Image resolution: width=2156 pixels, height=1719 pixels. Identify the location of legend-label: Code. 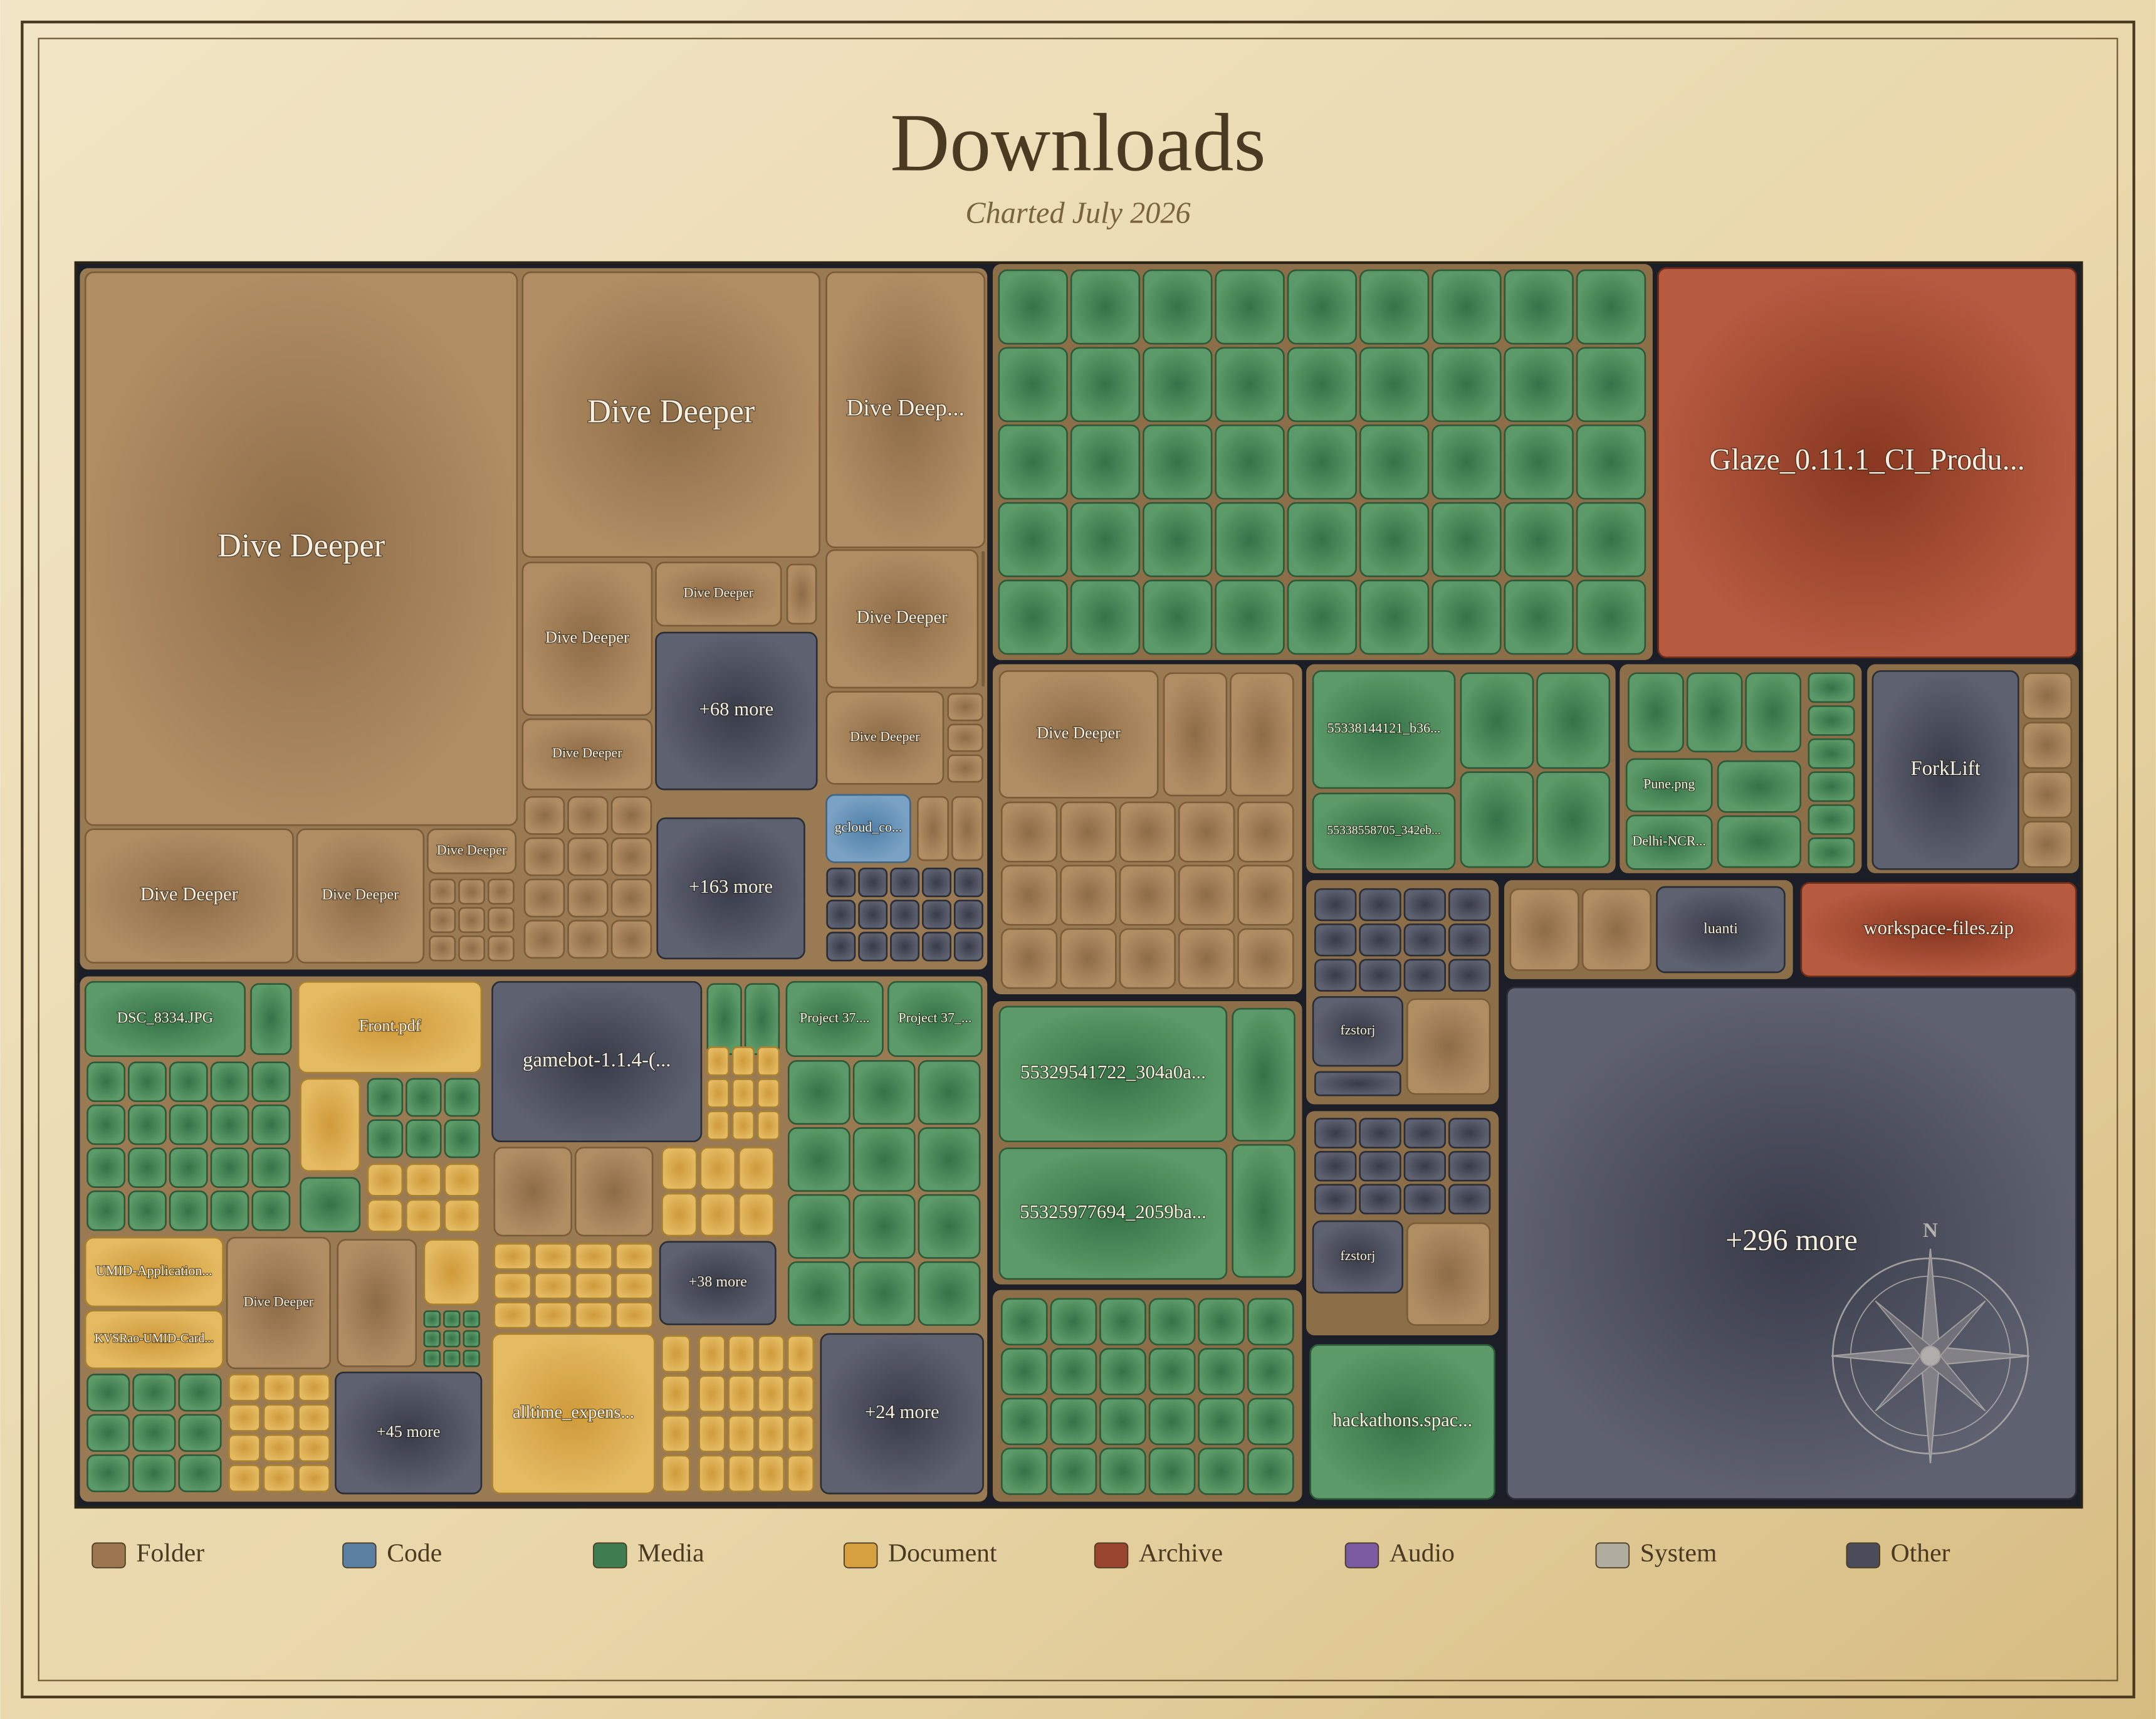
(415, 1553).